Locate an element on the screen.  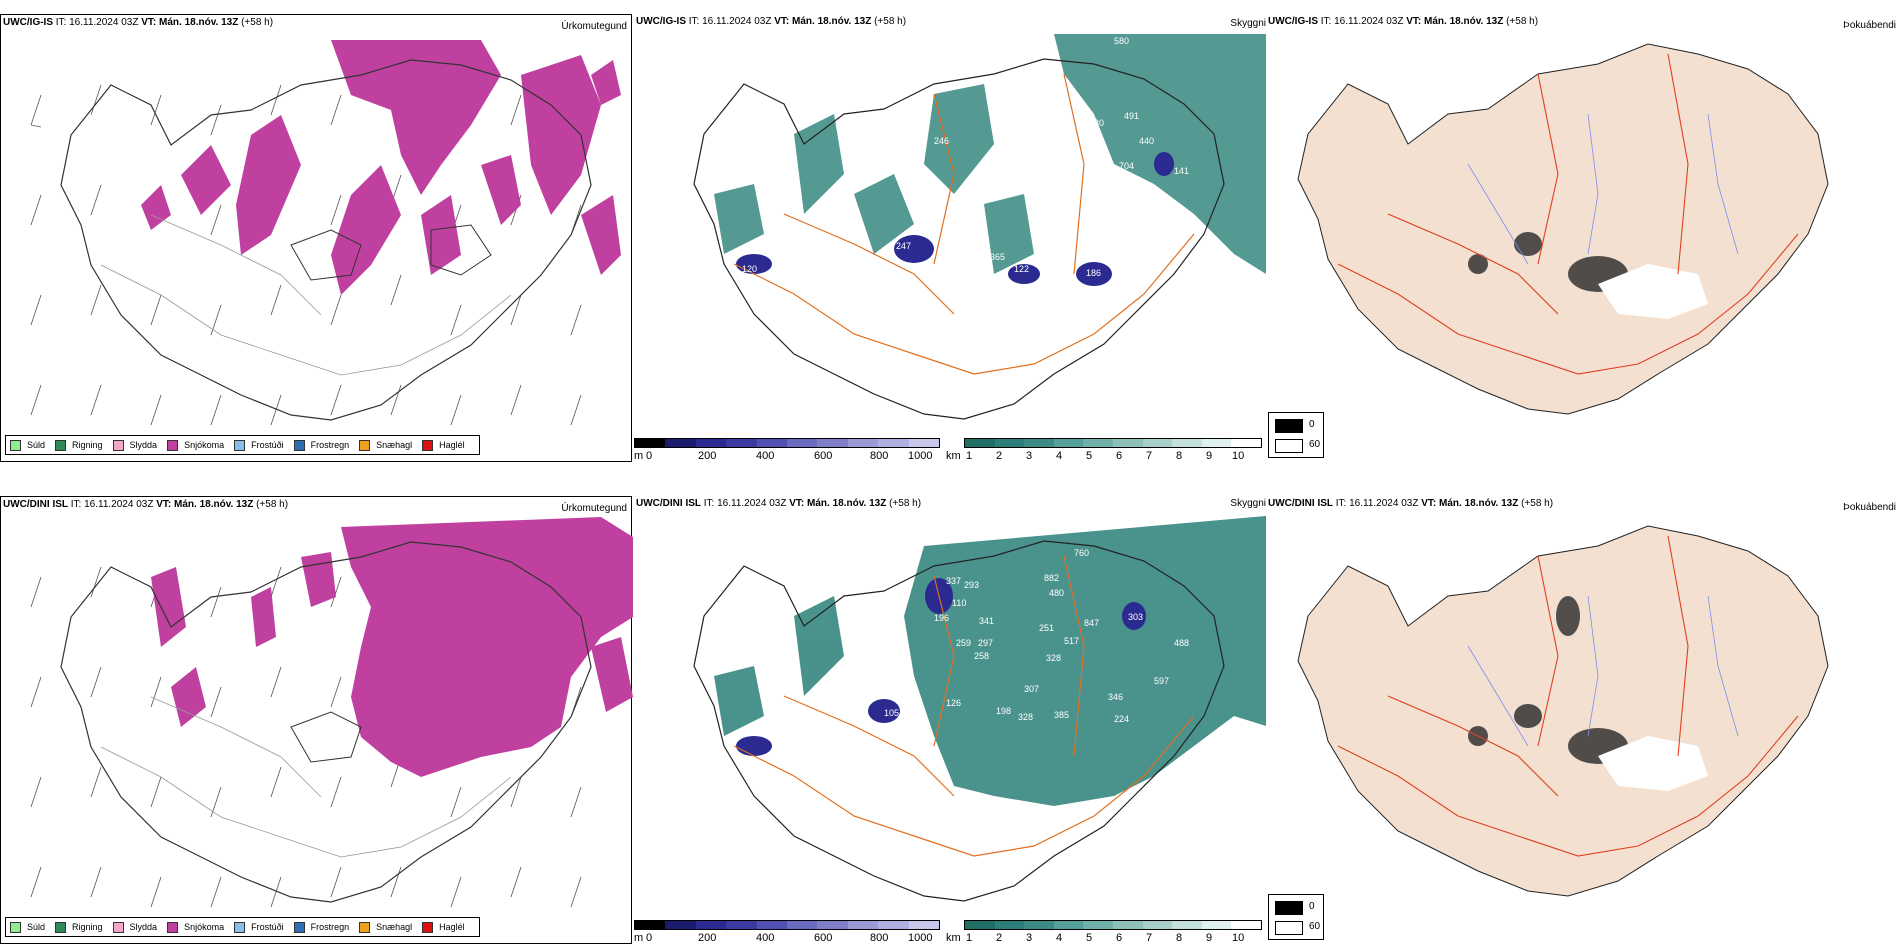
fog-map-row1 is located at coordinates (1563, 229).